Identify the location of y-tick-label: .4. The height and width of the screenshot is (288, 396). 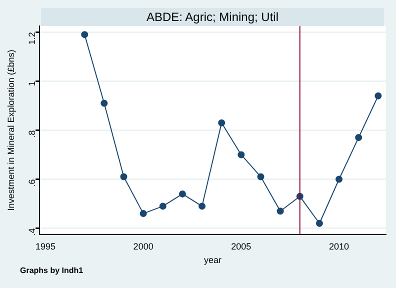
(32, 232).